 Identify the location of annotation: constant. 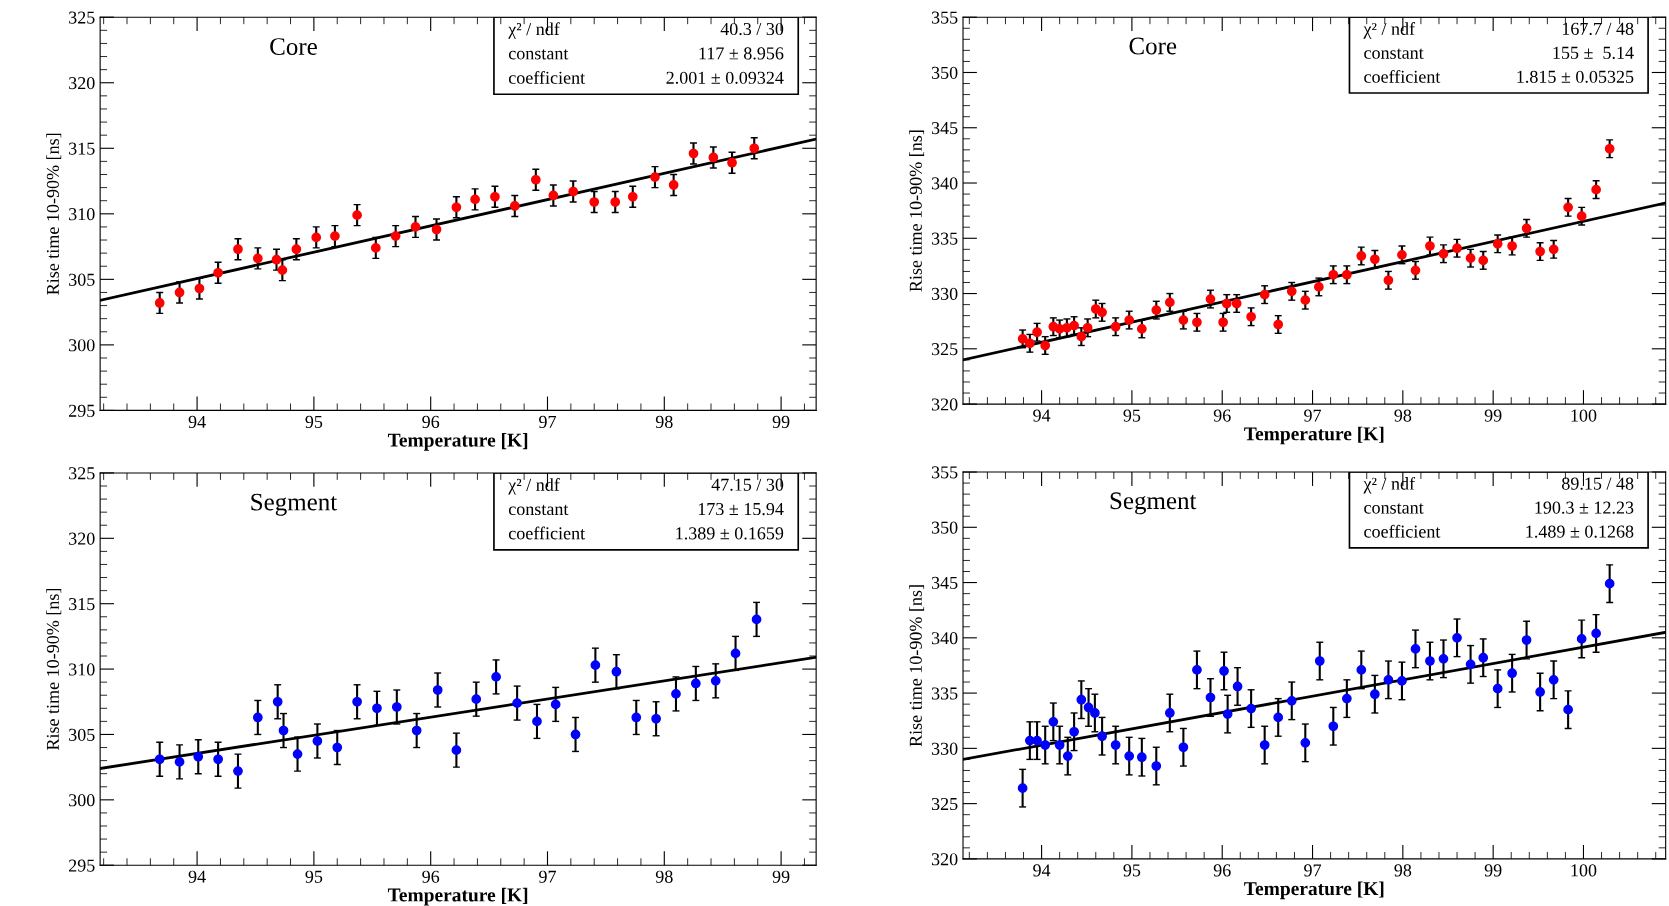
(1394, 53).